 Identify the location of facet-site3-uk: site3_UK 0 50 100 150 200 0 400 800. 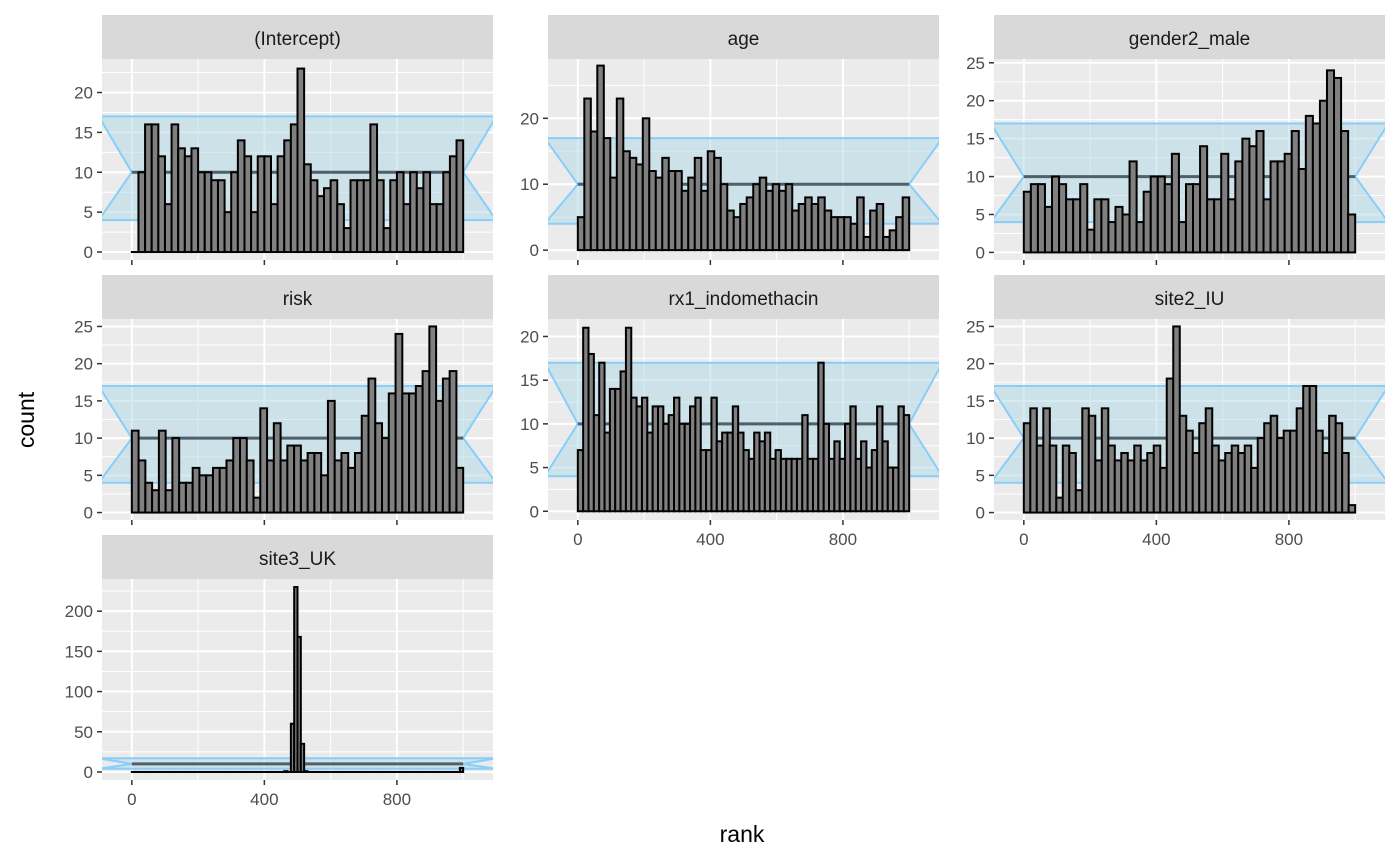
(279, 672).